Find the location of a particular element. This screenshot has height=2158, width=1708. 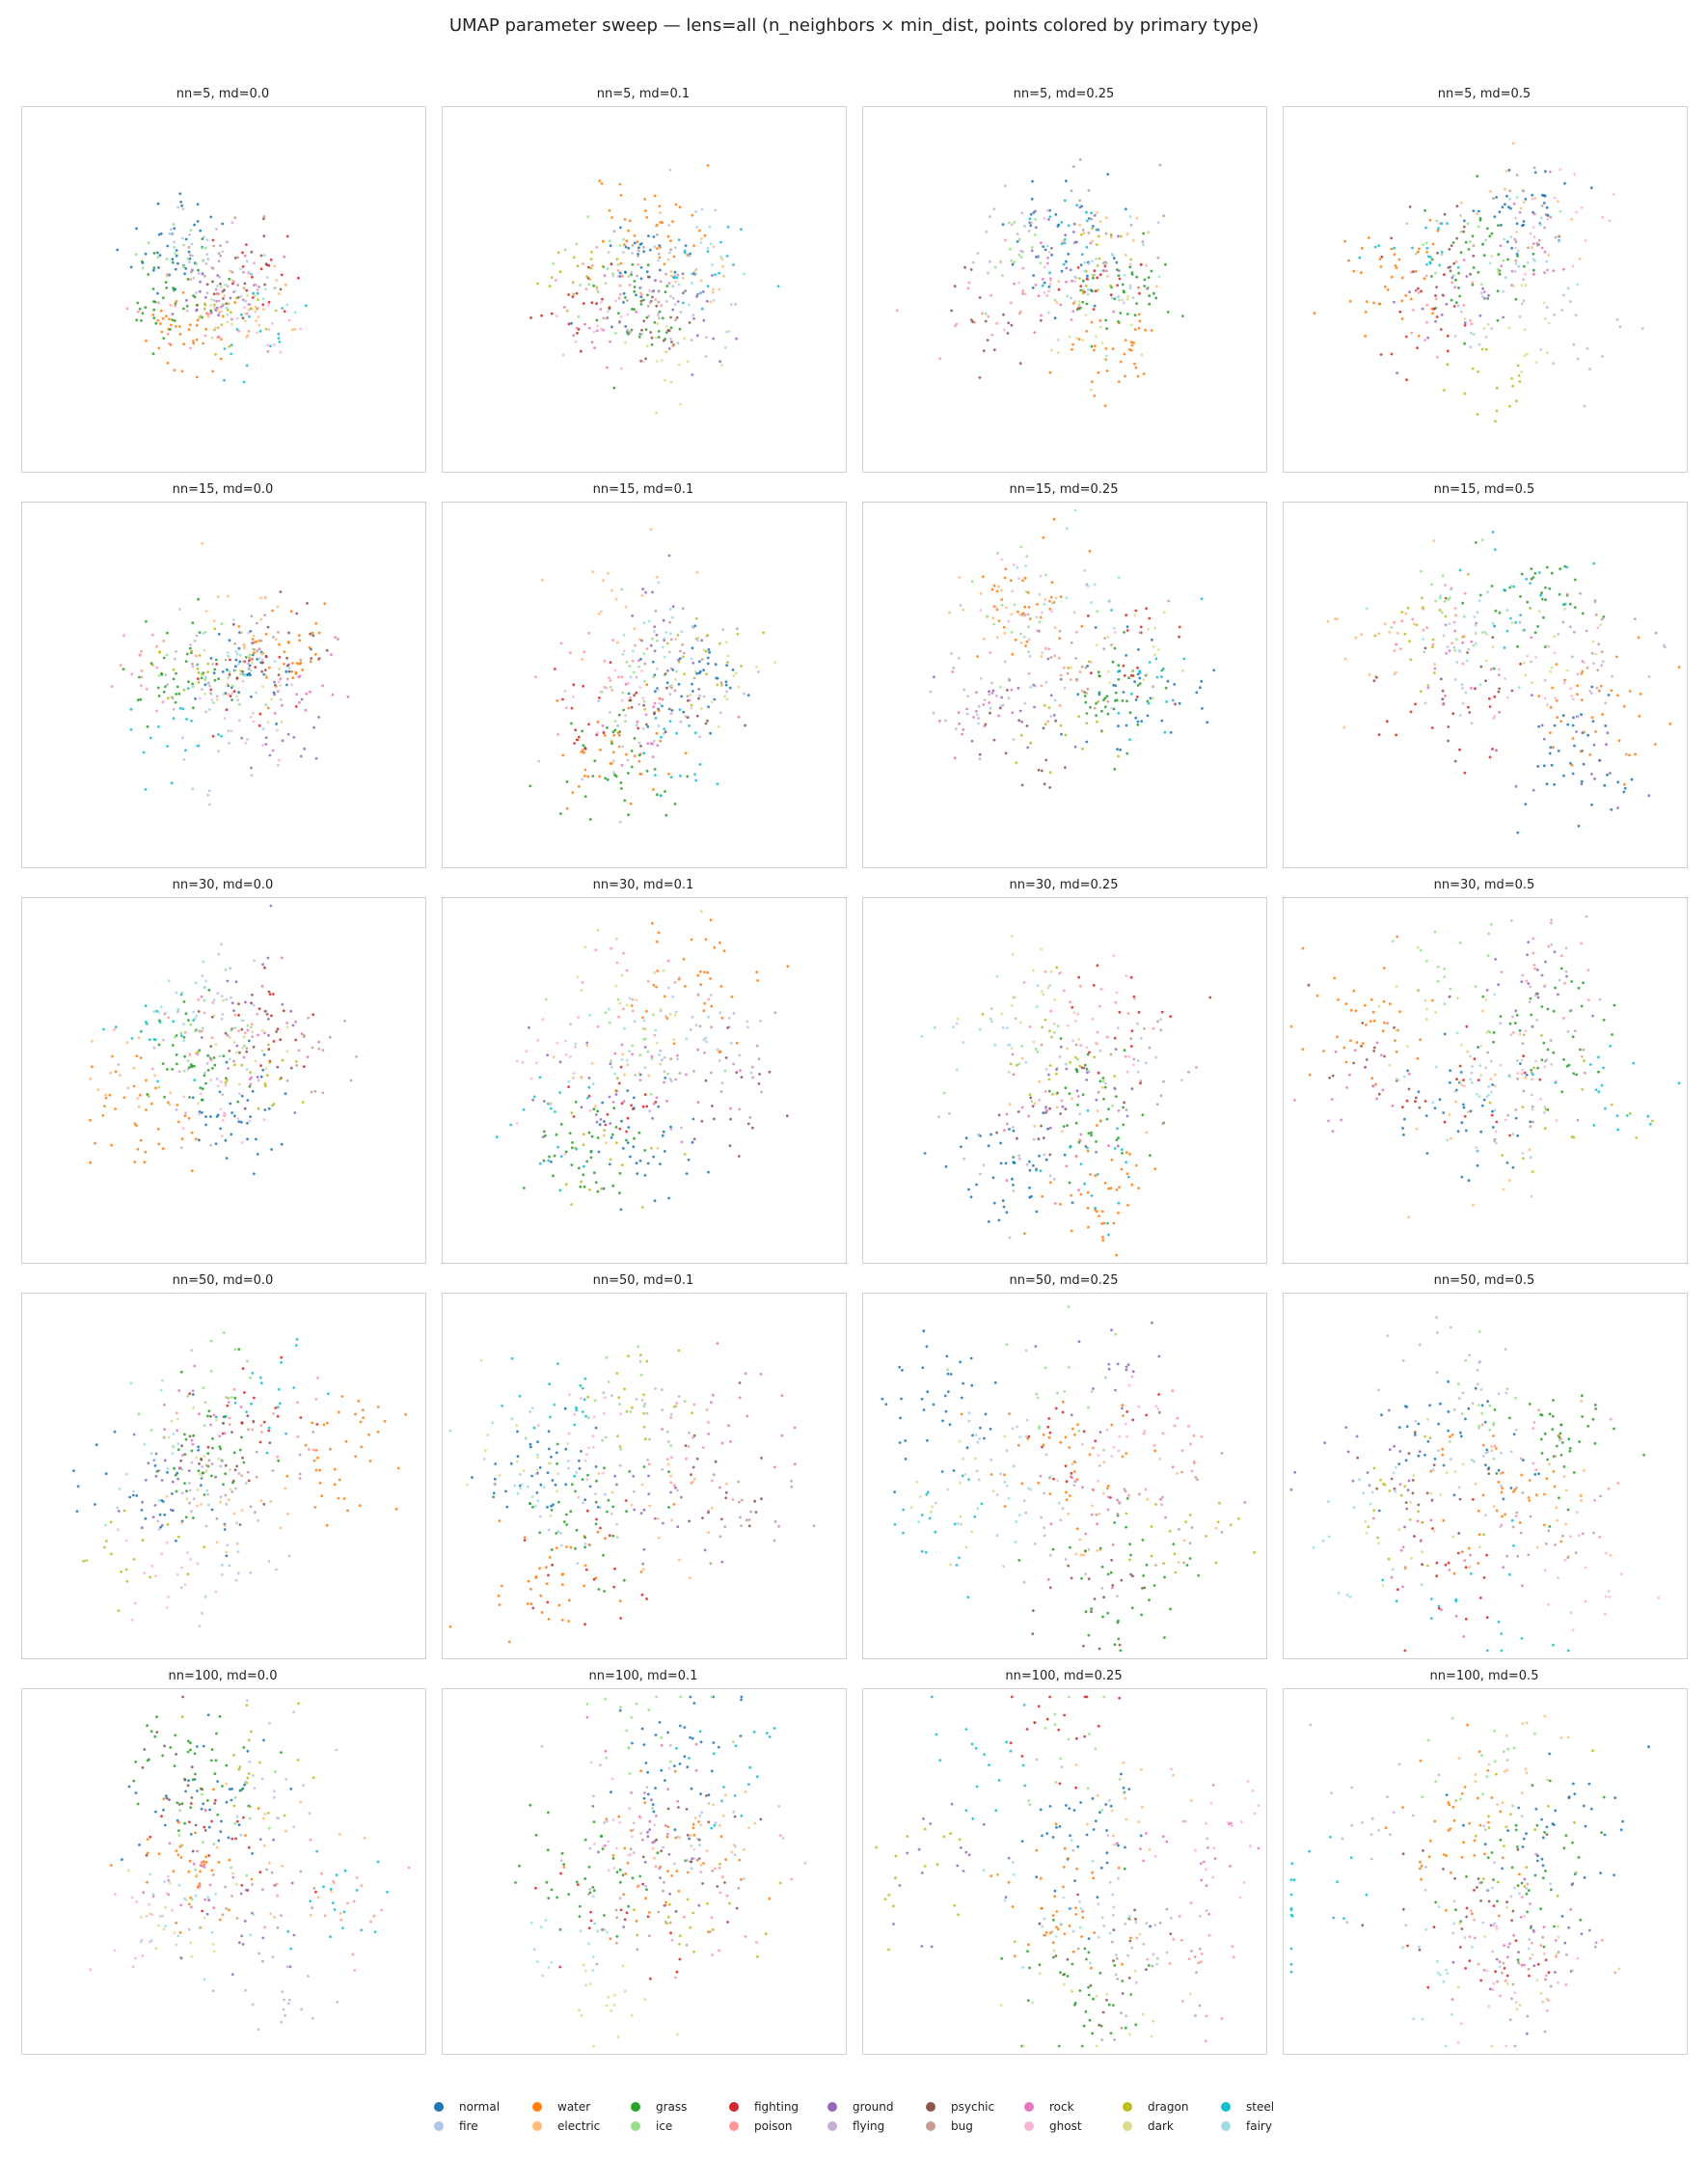

umap-panel: nn=5, md=0.0 is located at coordinates (223, 280).